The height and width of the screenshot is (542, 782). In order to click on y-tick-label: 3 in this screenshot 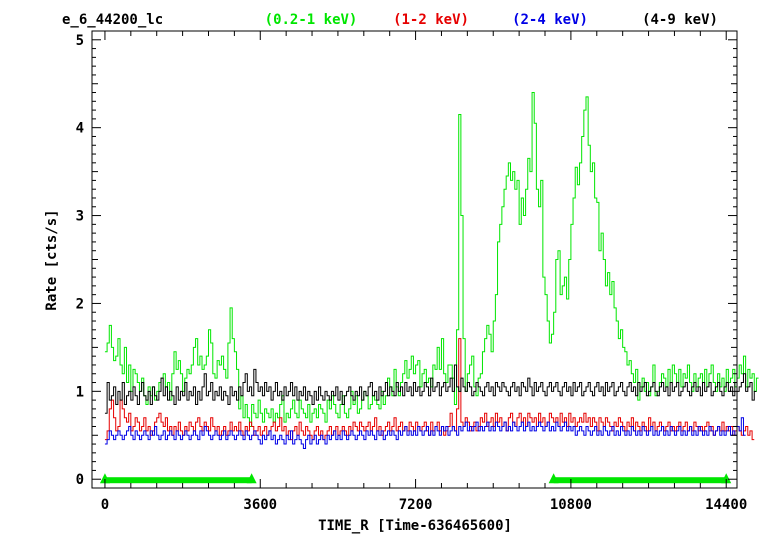, I will do `click(80, 217)`.